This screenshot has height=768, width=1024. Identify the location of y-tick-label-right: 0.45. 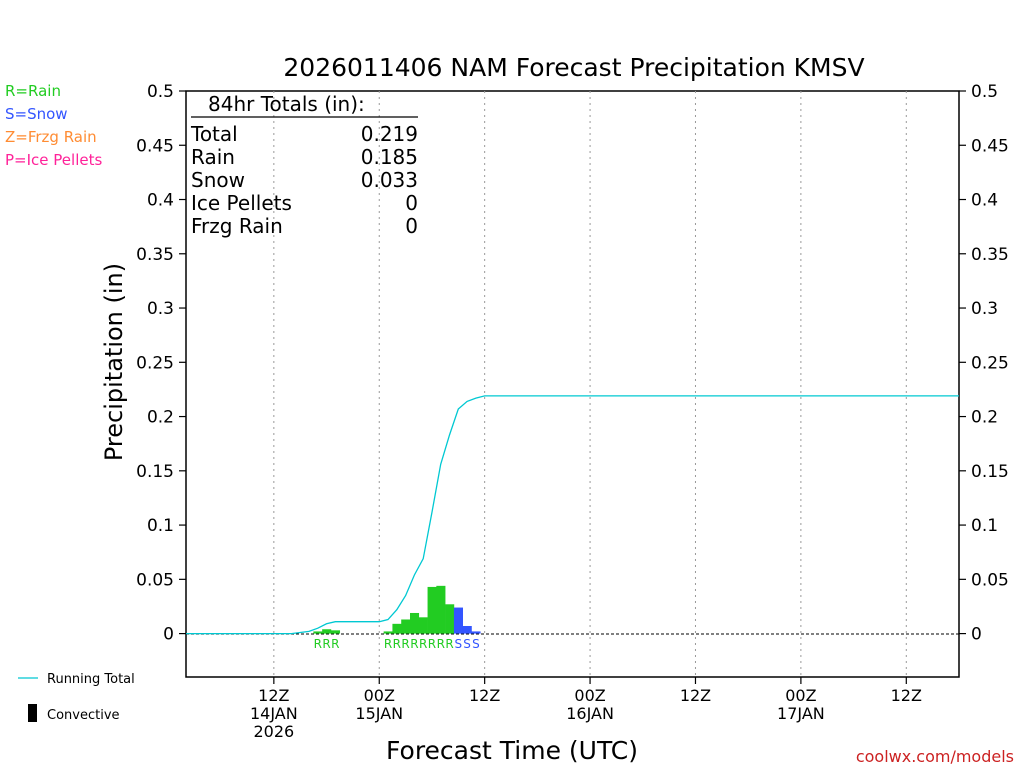
(990, 146).